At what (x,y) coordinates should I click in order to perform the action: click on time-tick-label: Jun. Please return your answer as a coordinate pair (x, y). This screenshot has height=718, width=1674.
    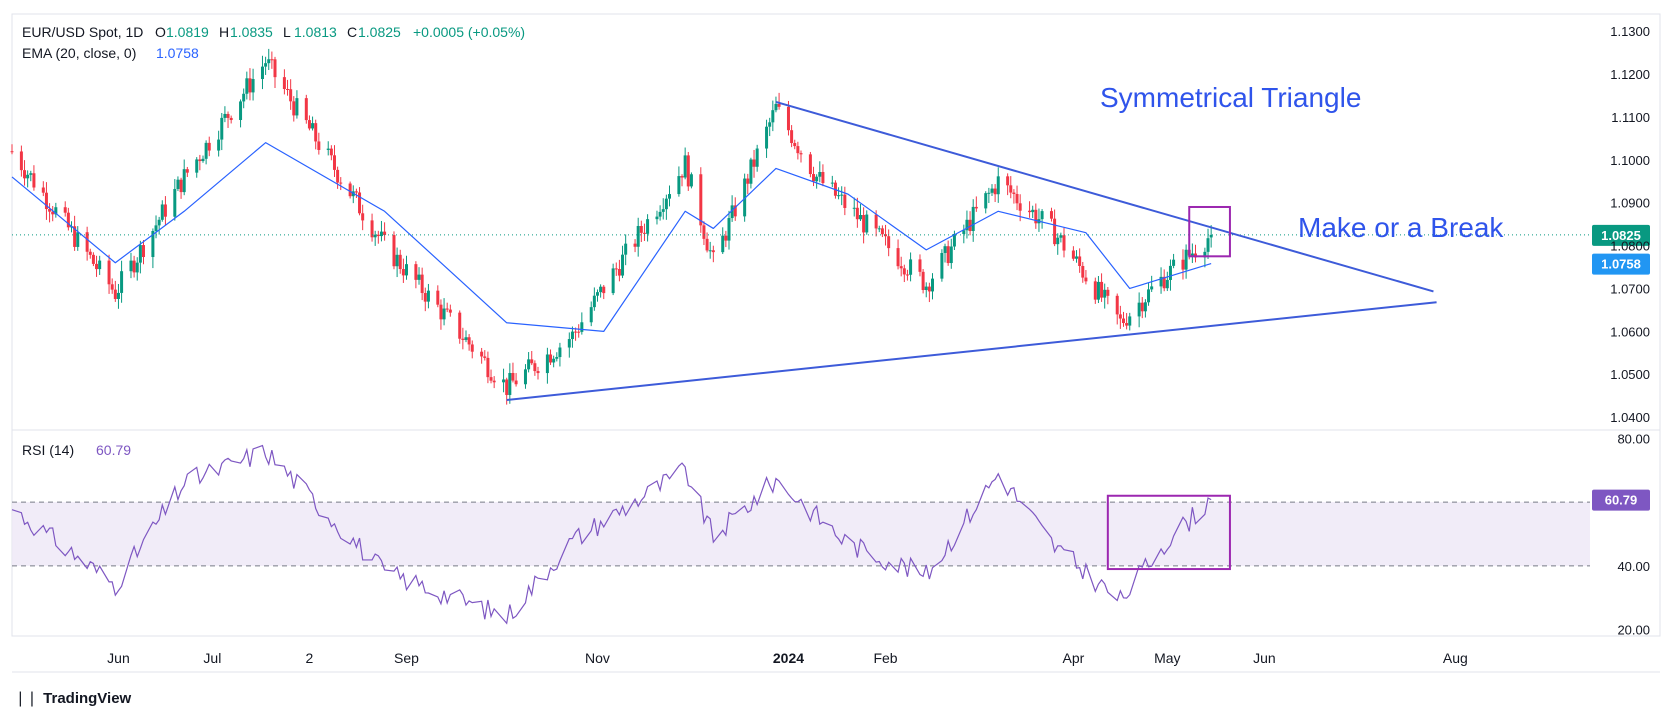
    Looking at the image, I should click on (118, 658).